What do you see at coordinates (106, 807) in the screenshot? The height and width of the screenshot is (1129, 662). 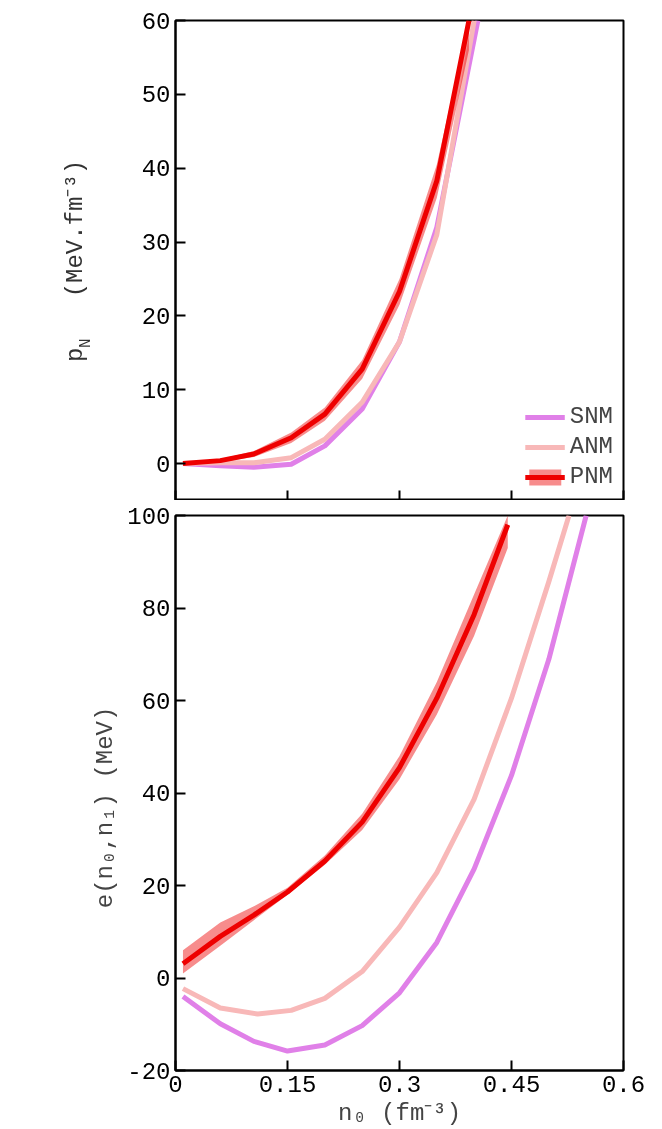 I see `y-axis-title: e(n₀,n₁) (MeV)` at bounding box center [106, 807].